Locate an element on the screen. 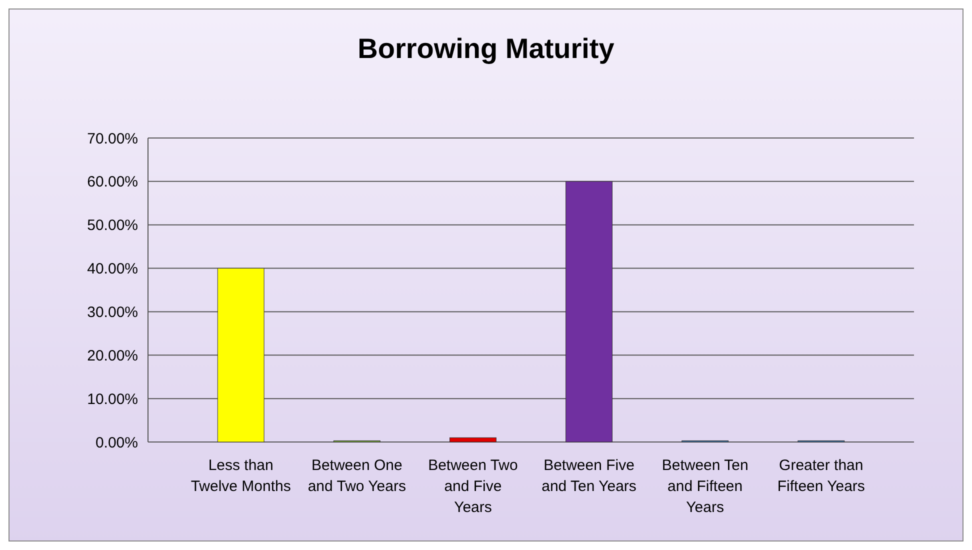 The image size is (972, 550). x-tick-label: Greater than Fifteen Years is located at coordinates (821, 476).